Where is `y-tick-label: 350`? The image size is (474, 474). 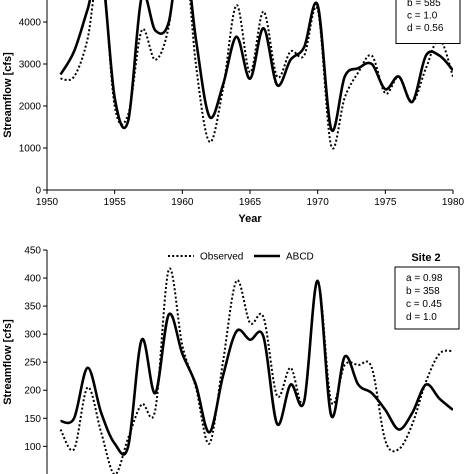
y-tick-label: 350 is located at coordinates (32, 307).